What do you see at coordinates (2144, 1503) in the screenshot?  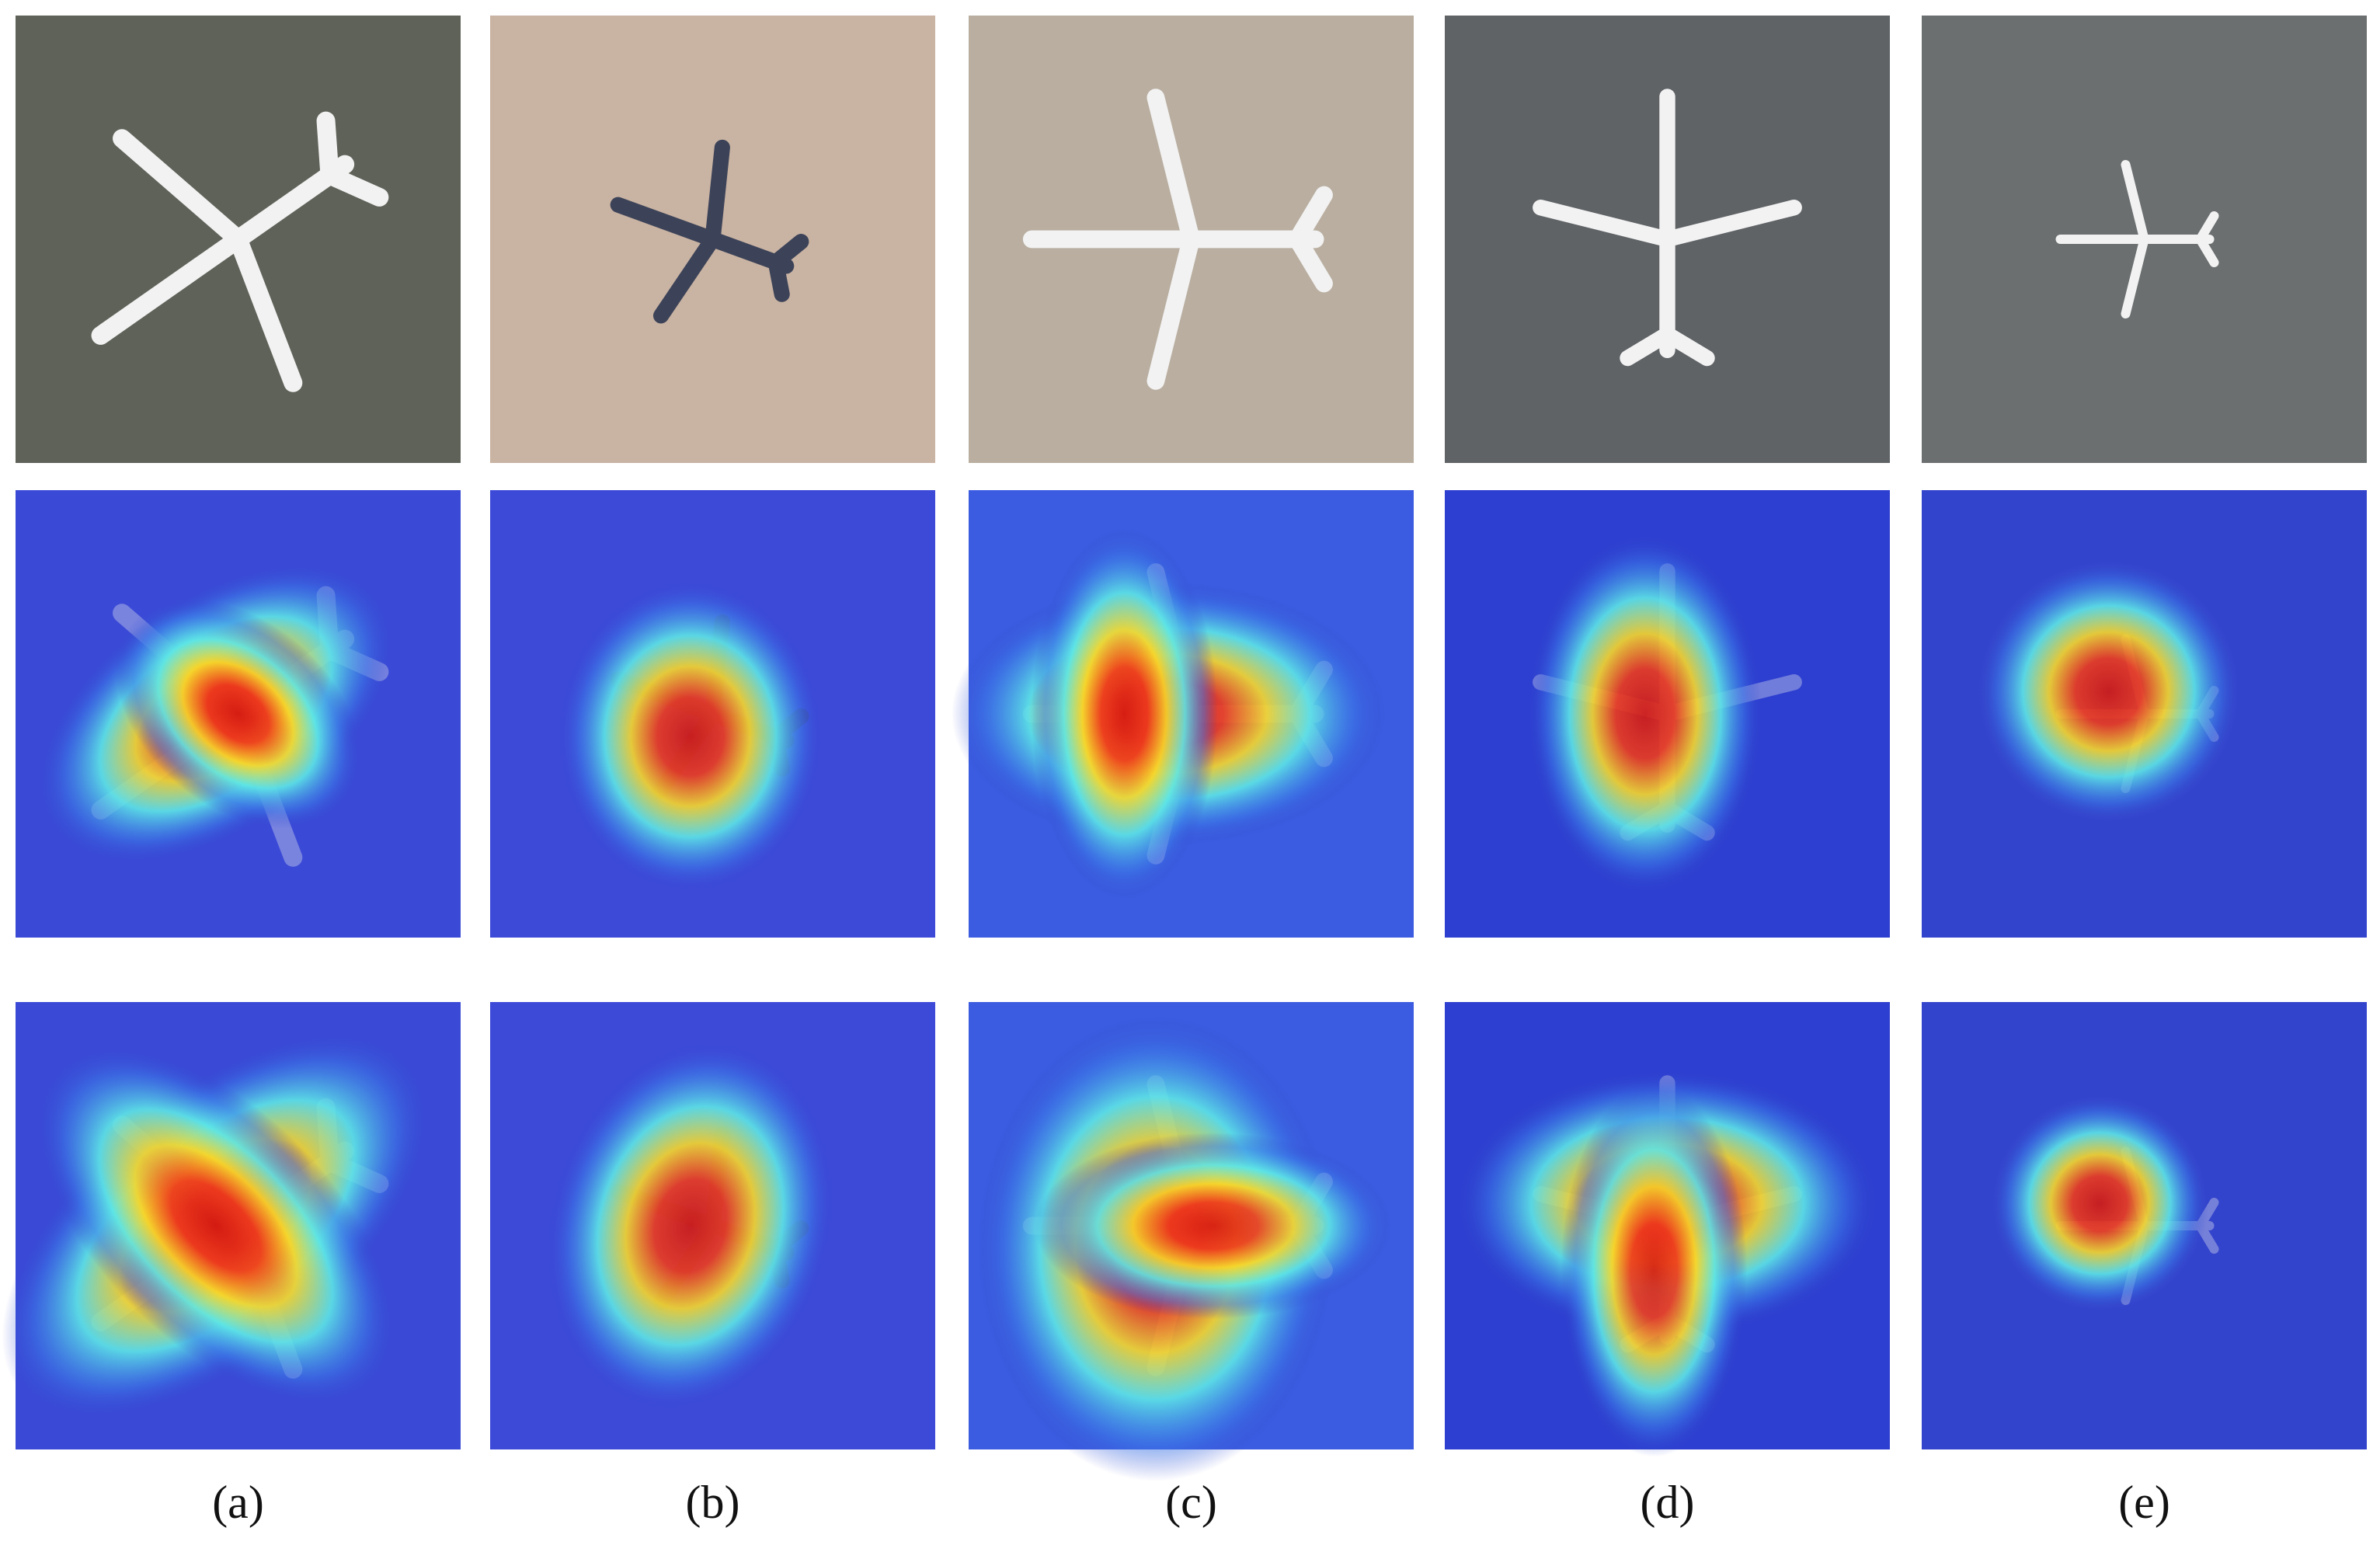 I see `caption: (e)` at bounding box center [2144, 1503].